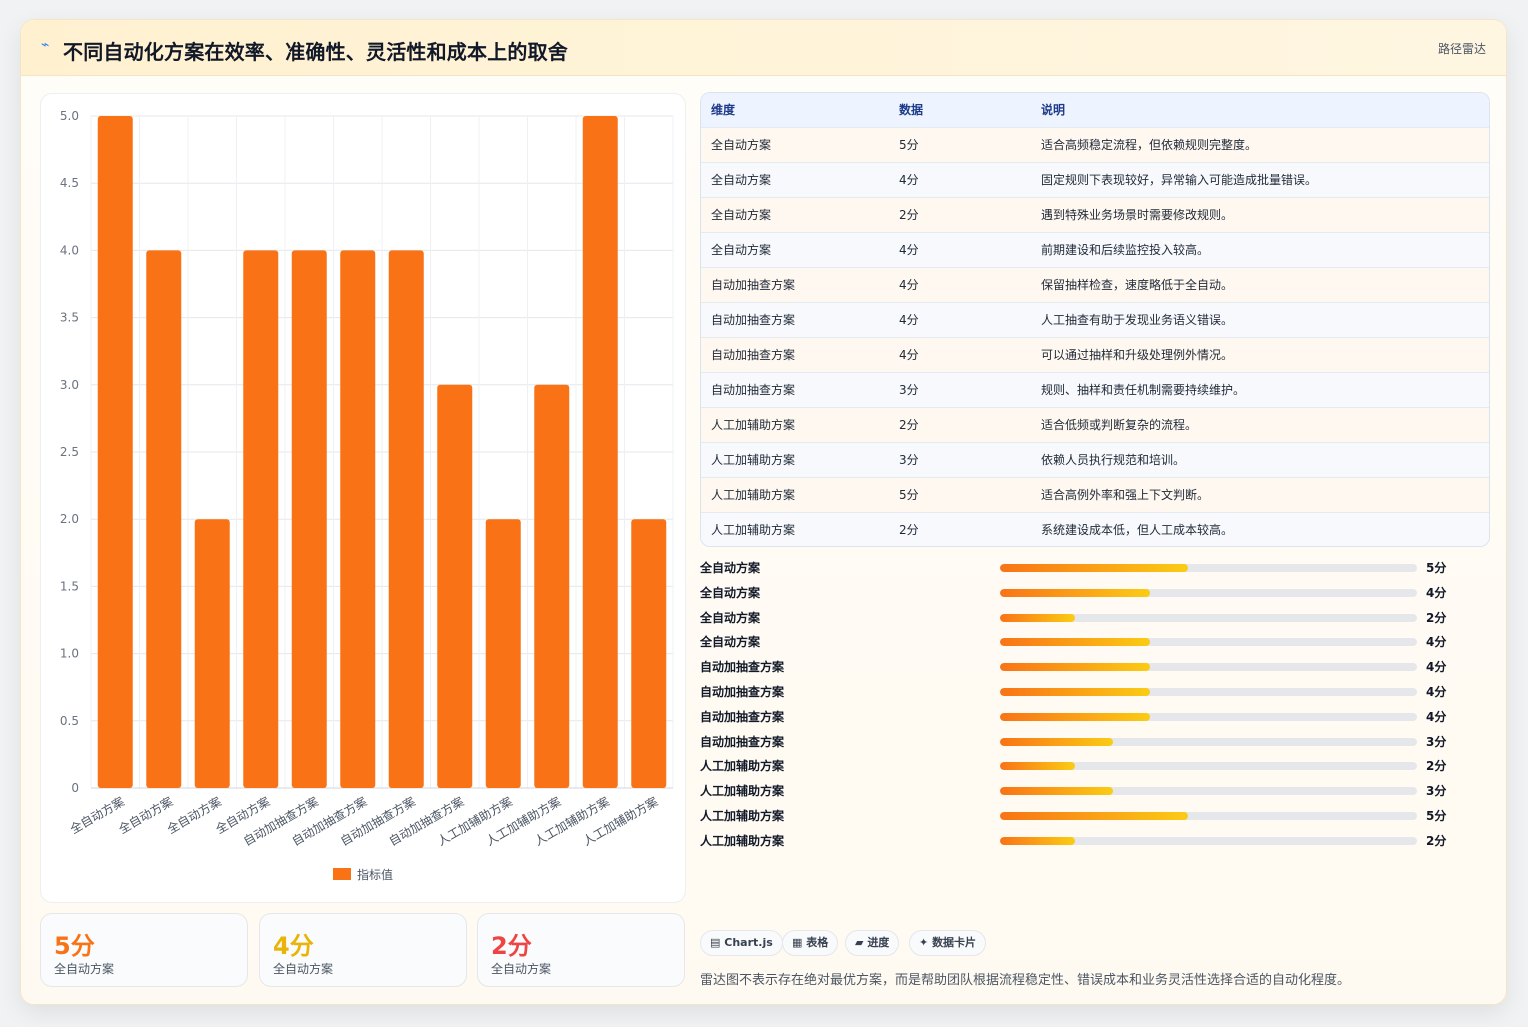 The width and height of the screenshot is (1528, 1027). What do you see at coordinates (1436, 568) in the screenshot?
I see `progress-value: 5分` at bounding box center [1436, 568].